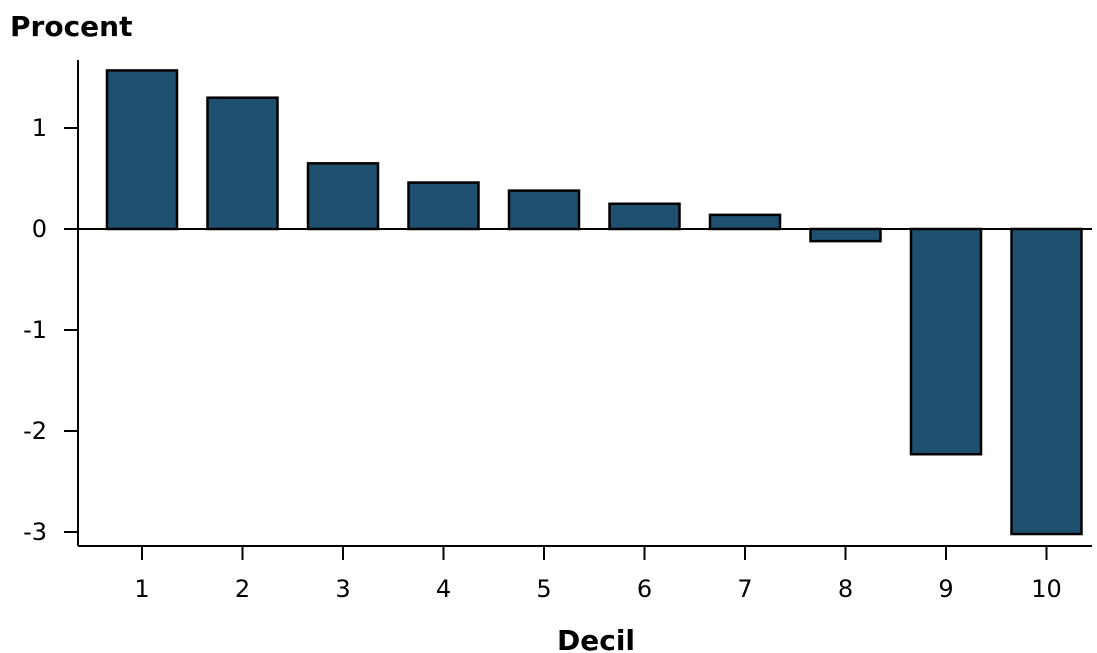 Image resolution: width=1097 pixels, height=653 pixels. Describe the element at coordinates (443, 589) in the screenshot. I see `x-tick-label: 4` at that location.